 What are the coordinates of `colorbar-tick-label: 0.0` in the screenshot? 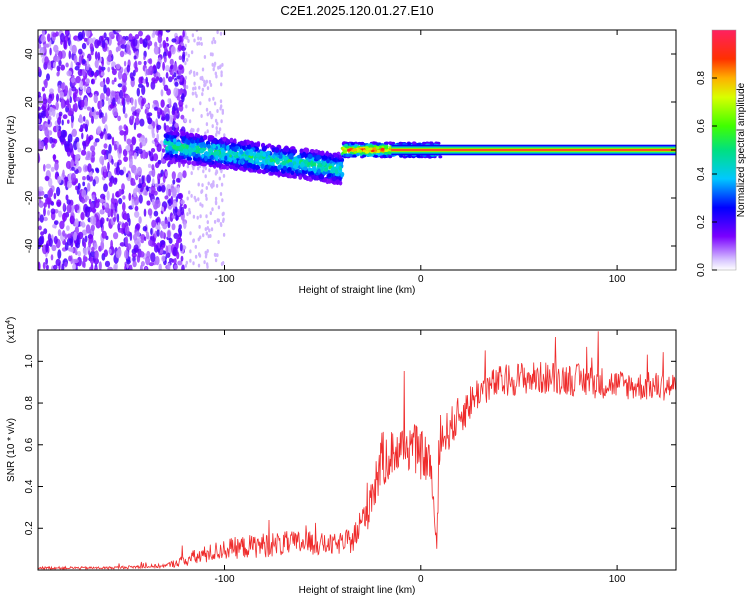 It's located at (701, 270).